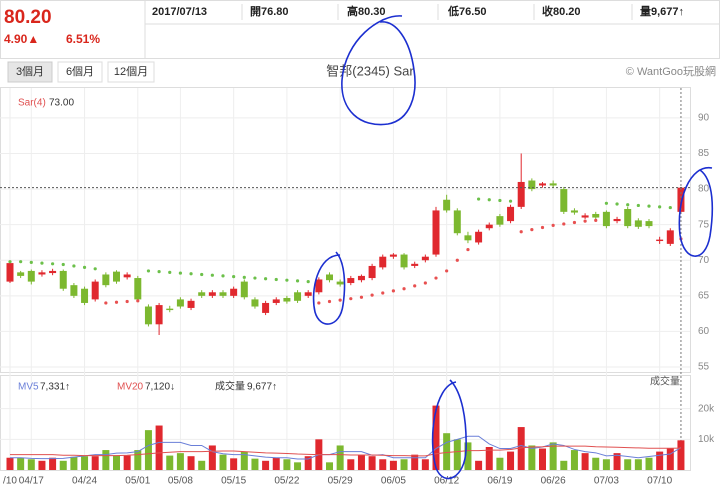  Describe the element at coordinates (340, 481) in the screenshot. I see `x-tick-label: 05/29` at that location.